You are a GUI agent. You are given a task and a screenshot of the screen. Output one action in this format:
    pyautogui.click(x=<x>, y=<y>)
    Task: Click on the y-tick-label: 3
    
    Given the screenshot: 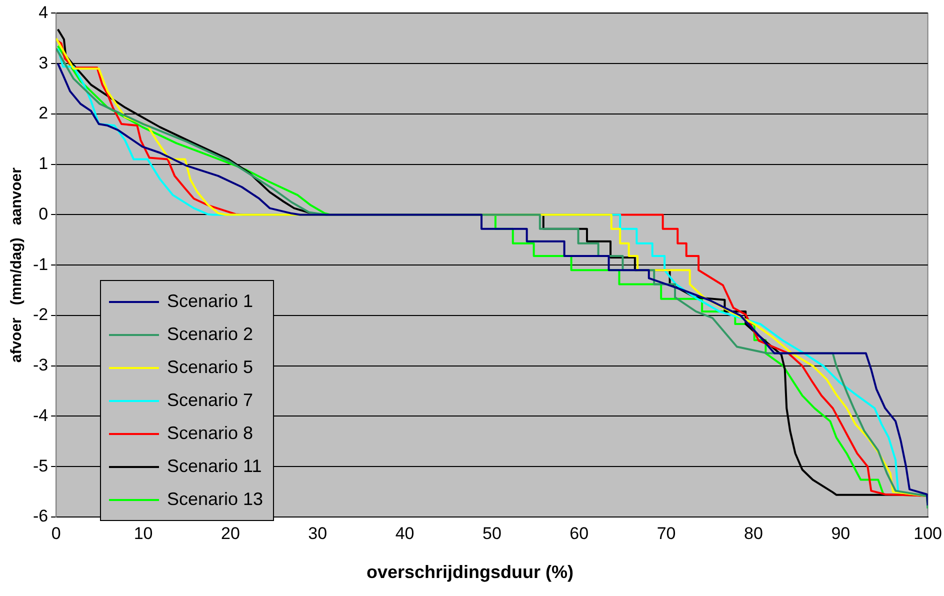 What is the action you would take?
    pyautogui.click(x=43, y=62)
    